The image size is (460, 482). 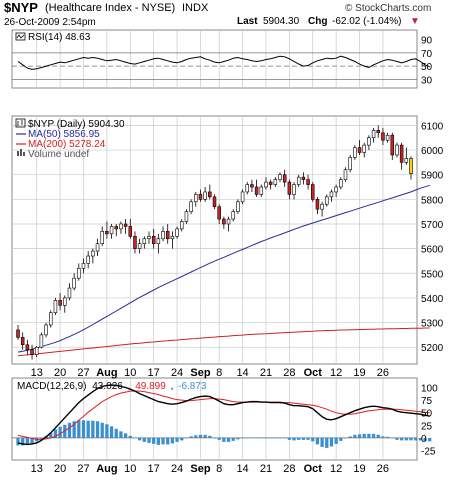 I want to click on x-tick-label: 24, so click(x=177, y=469).